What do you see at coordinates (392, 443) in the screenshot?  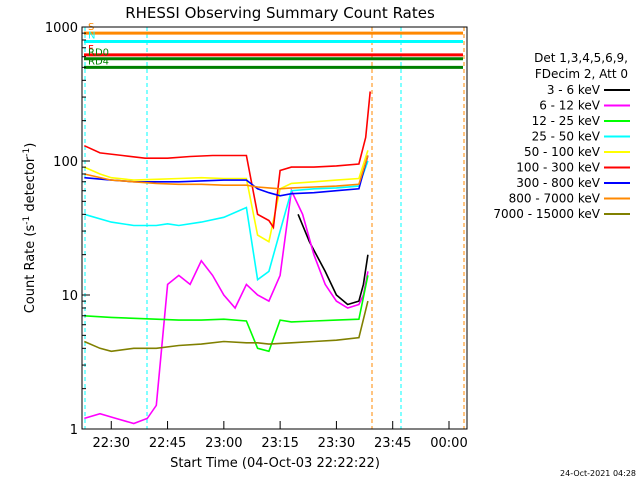 I see `x-tick-label: 23:45` at bounding box center [392, 443].